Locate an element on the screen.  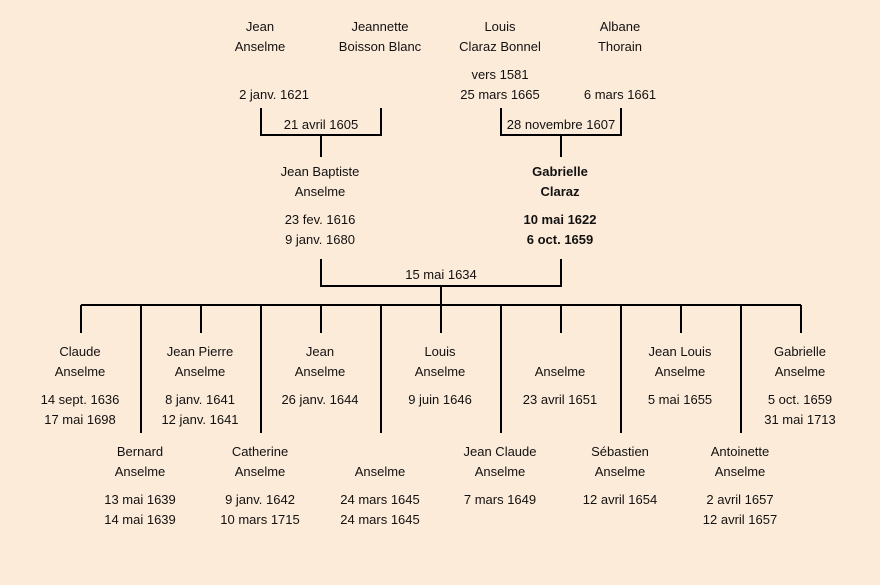
grandparent-death-date: 25 mars 1665 is located at coordinates (500, 94).